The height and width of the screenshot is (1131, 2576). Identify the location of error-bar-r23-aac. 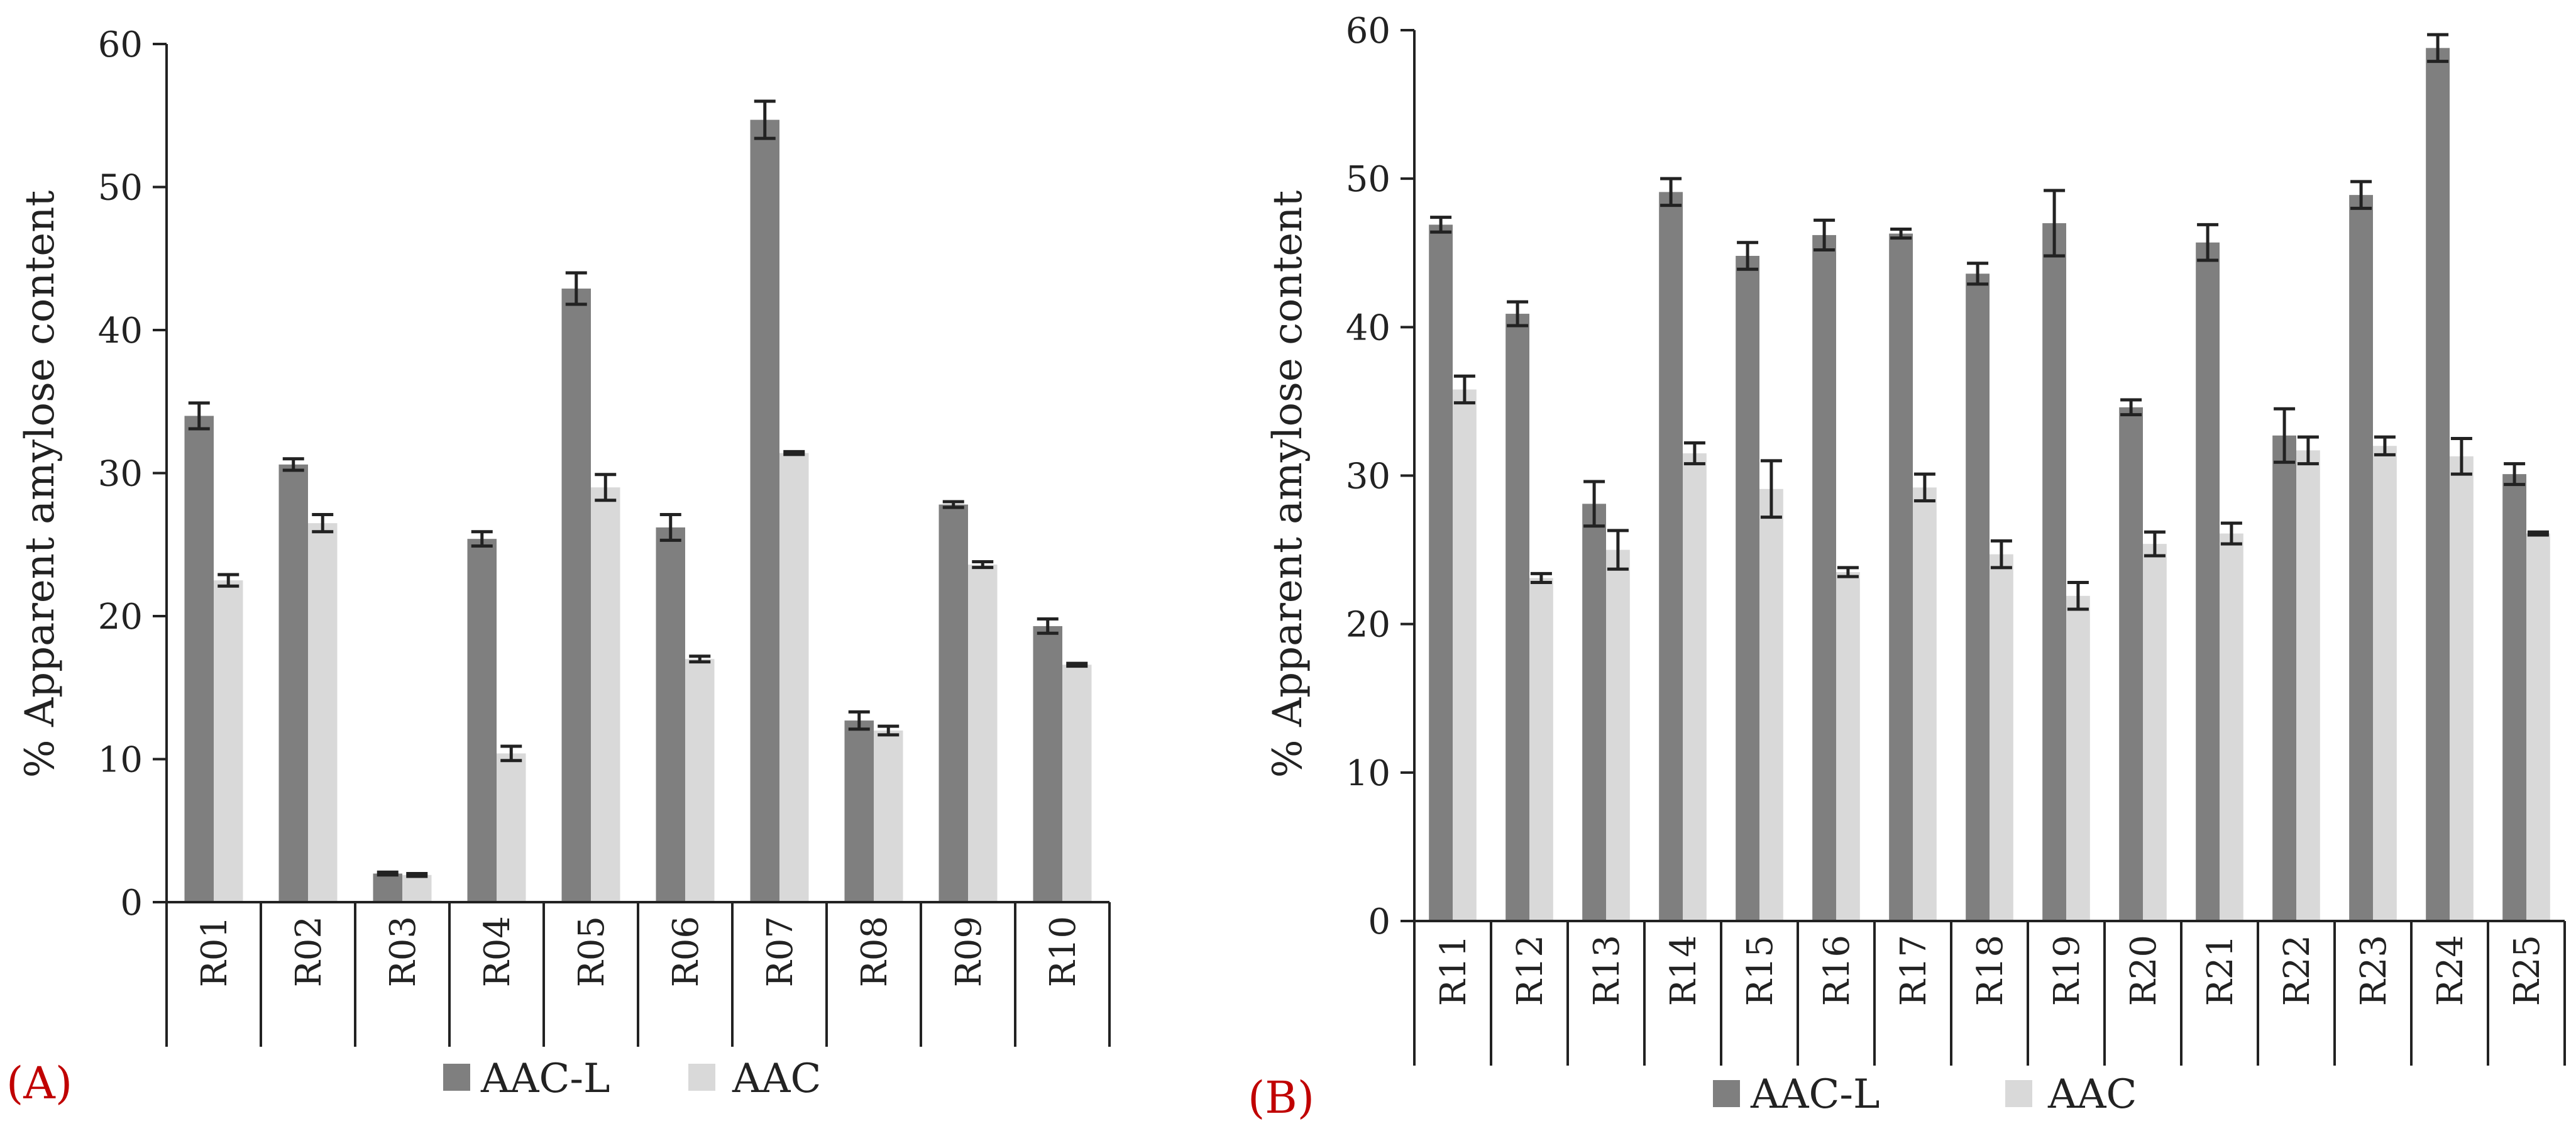
(2385, 445).